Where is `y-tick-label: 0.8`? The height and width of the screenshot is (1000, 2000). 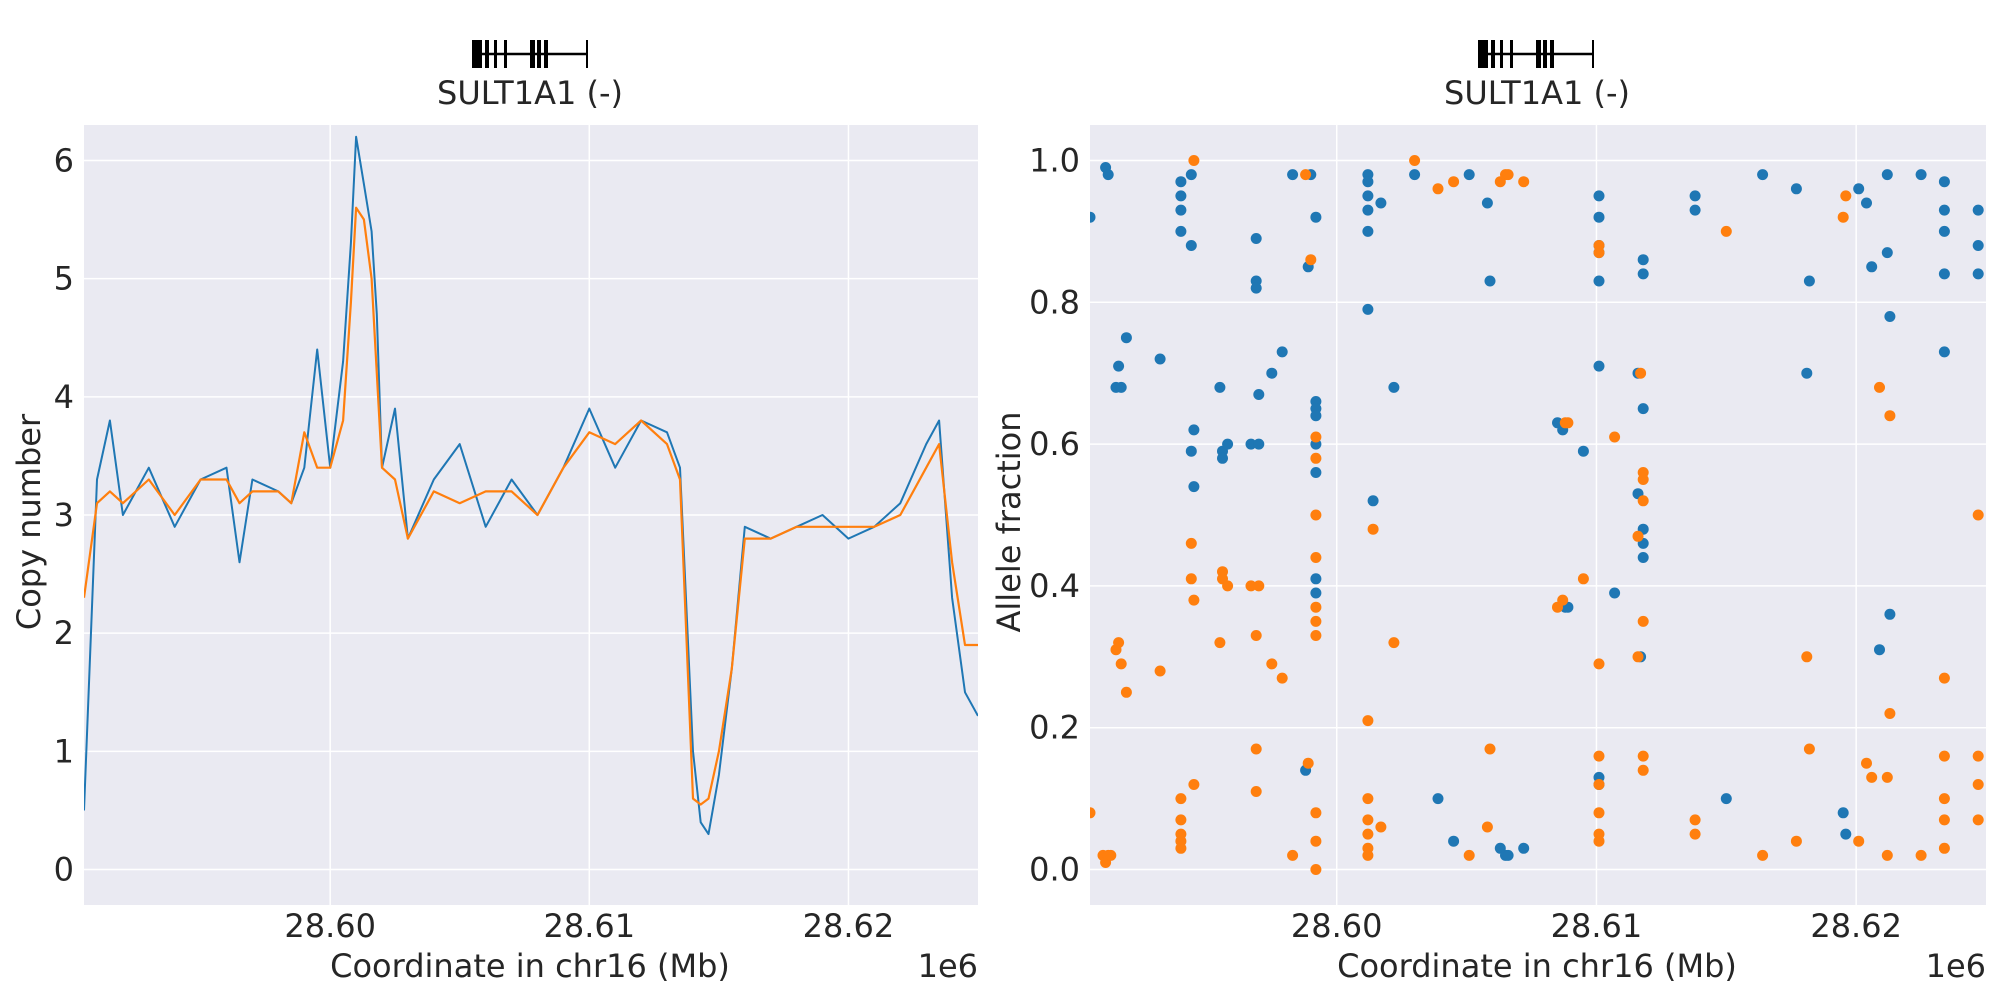 y-tick-label: 0.8 is located at coordinates (1054, 302).